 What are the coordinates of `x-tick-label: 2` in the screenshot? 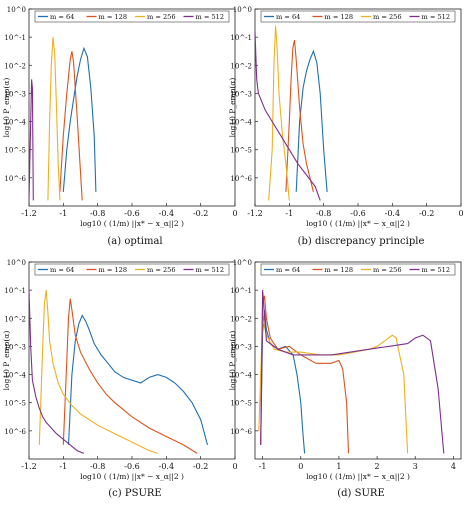 It's located at (377, 466).